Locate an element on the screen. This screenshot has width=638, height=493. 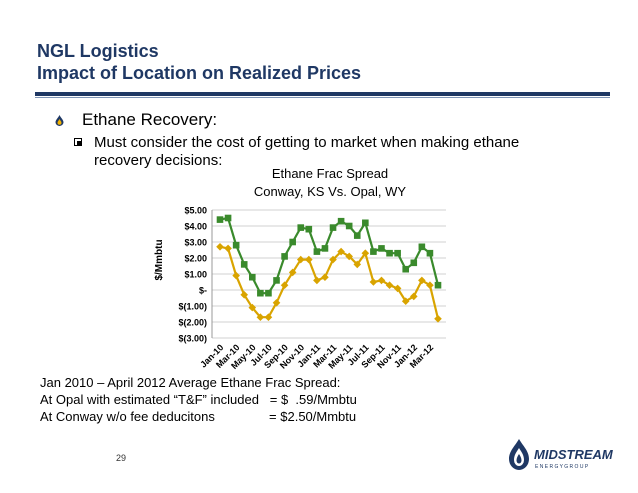
y-tick-label: $3.00 is located at coordinates (195, 243).